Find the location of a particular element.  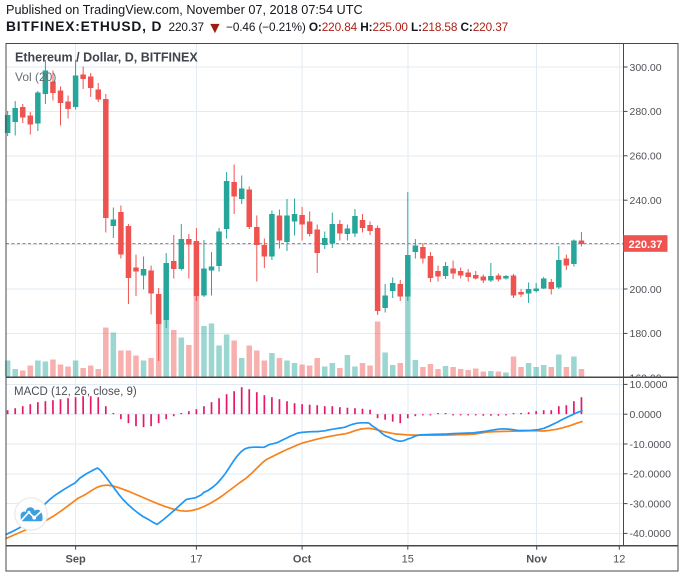

svg-text: -40.0000 is located at coordinates (651, 534).